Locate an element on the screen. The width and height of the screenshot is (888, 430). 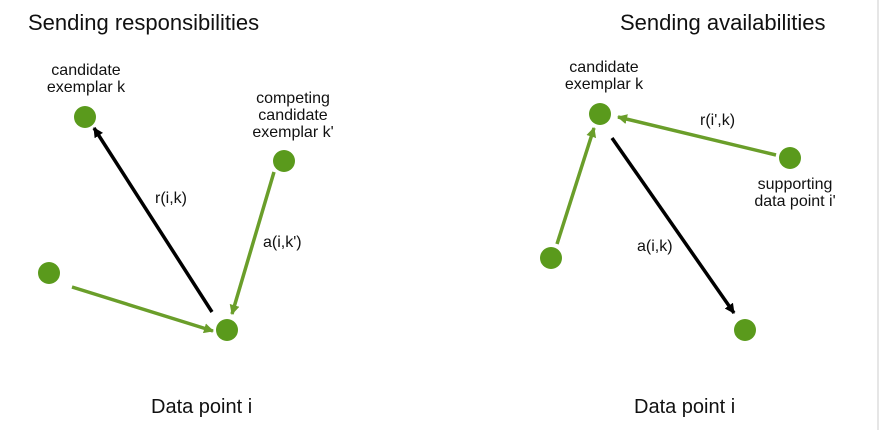
right-node-candidate-exemplar is located at coordinates (600, 114).